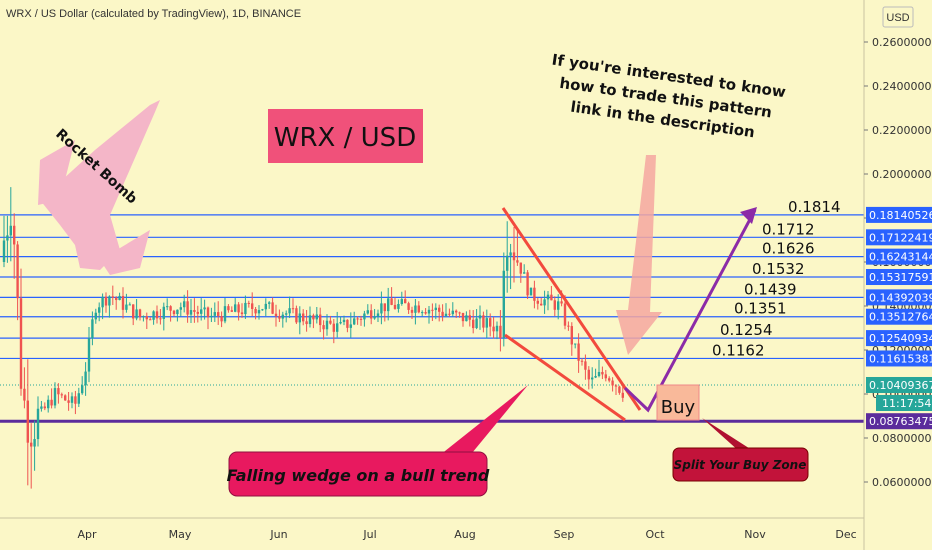 The image size is (932, 550). I want to click on x-tick-label: Aug, so click(464, 534).